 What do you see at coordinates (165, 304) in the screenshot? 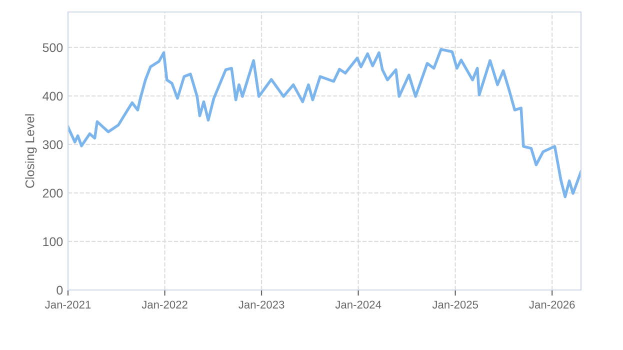
I see `x-tick-label: Jan-2022` at bounding box center [165, 304].